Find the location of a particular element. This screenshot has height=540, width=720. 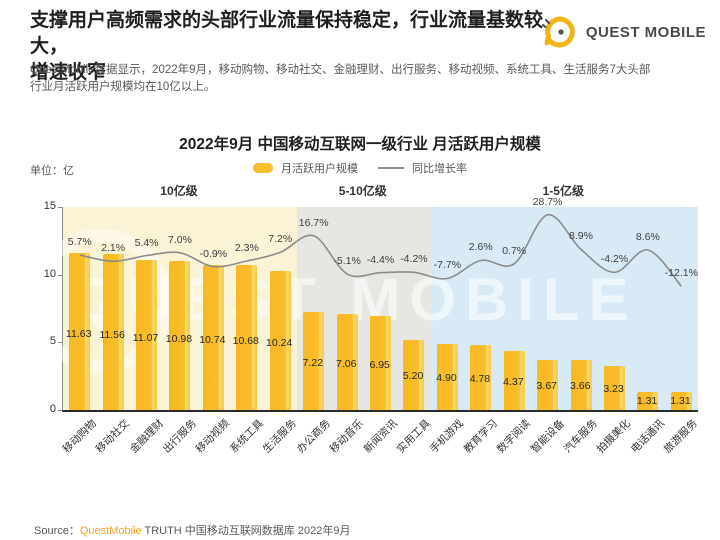

legend-bar-label: 月活跃用户规模 is located at coordinates (319, 169).